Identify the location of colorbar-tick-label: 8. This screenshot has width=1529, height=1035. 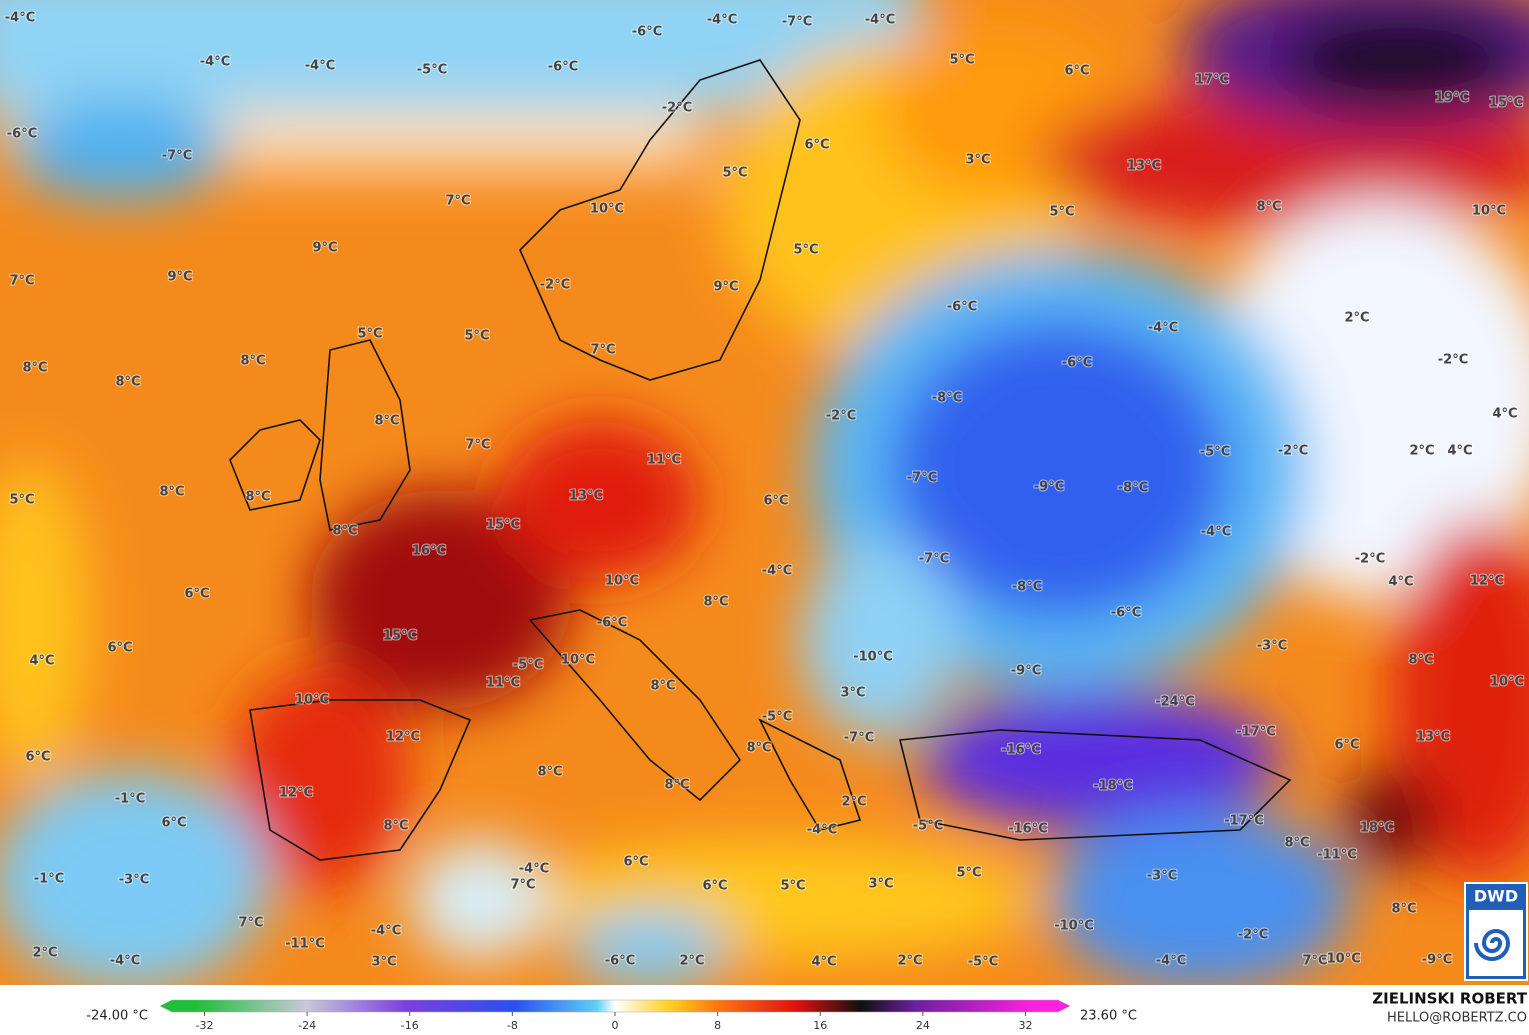
(717, 1025).